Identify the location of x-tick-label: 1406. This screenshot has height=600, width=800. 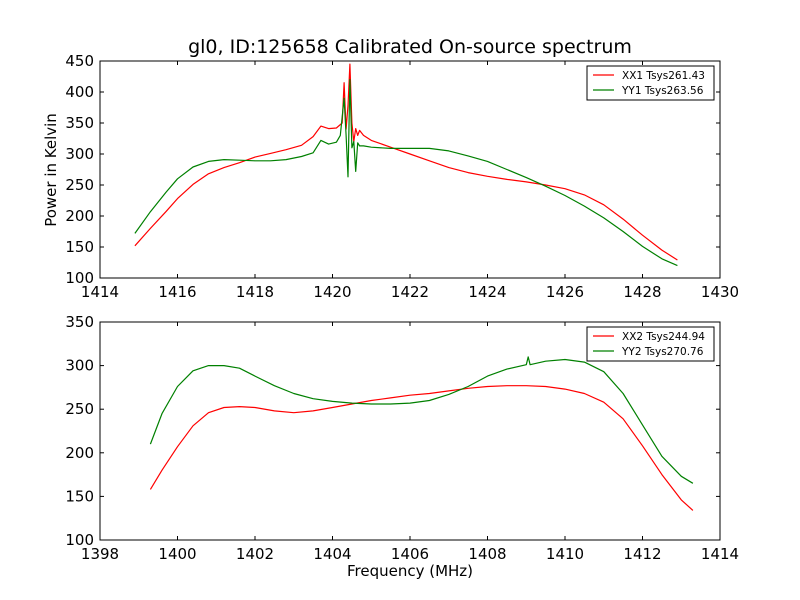
(410, 554).